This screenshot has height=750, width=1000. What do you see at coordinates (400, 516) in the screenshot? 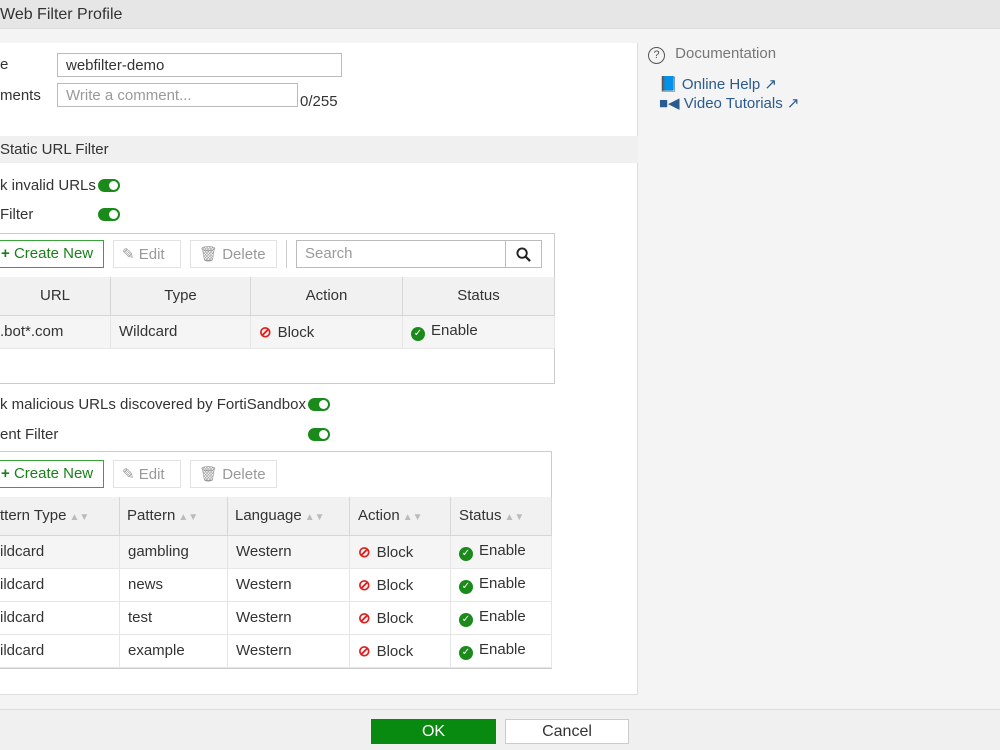
I see `col-action: Action ▲▼` at bounding box center [400, 516].